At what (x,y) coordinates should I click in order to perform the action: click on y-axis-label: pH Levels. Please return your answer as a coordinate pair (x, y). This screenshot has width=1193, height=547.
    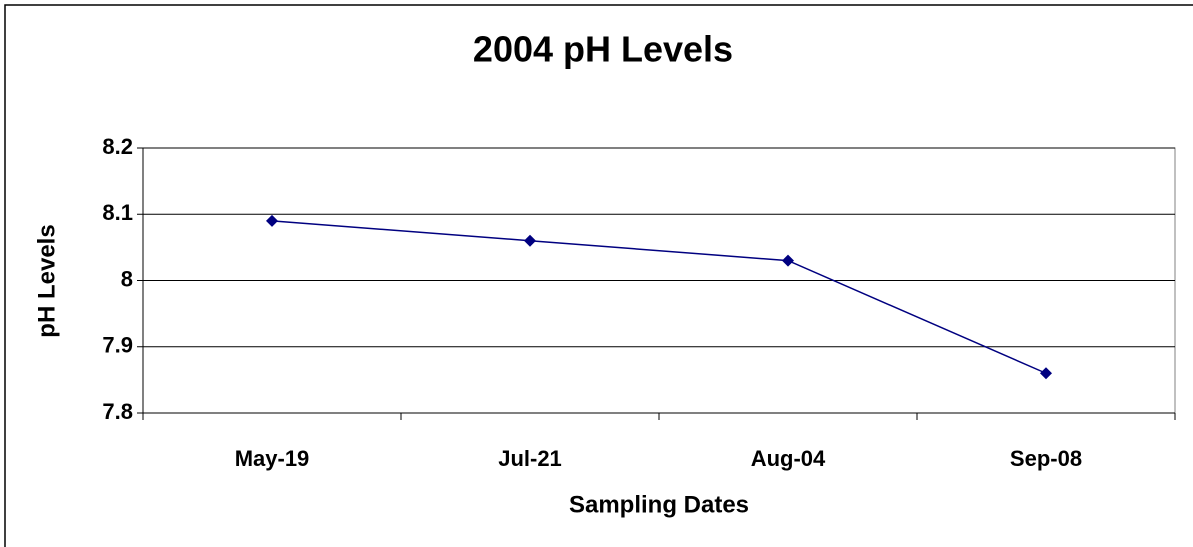
    Looking at the image, I should click on (46, 280).